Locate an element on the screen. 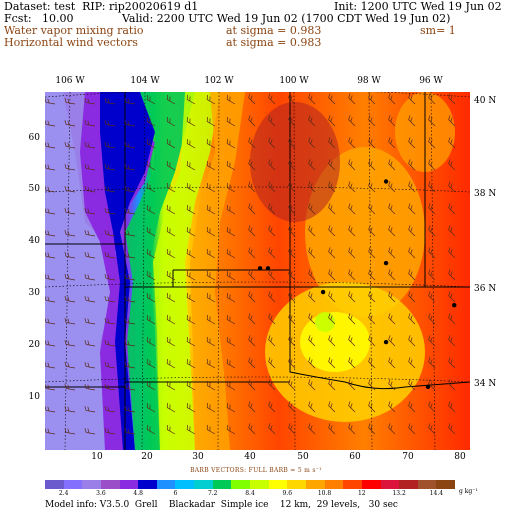 The width and height of the screenshot is (512, 512). barb-vectors-label: BARB VECTORS: FULL BARB = 5 m s⁻¹ is located at coordinates (256, 470).